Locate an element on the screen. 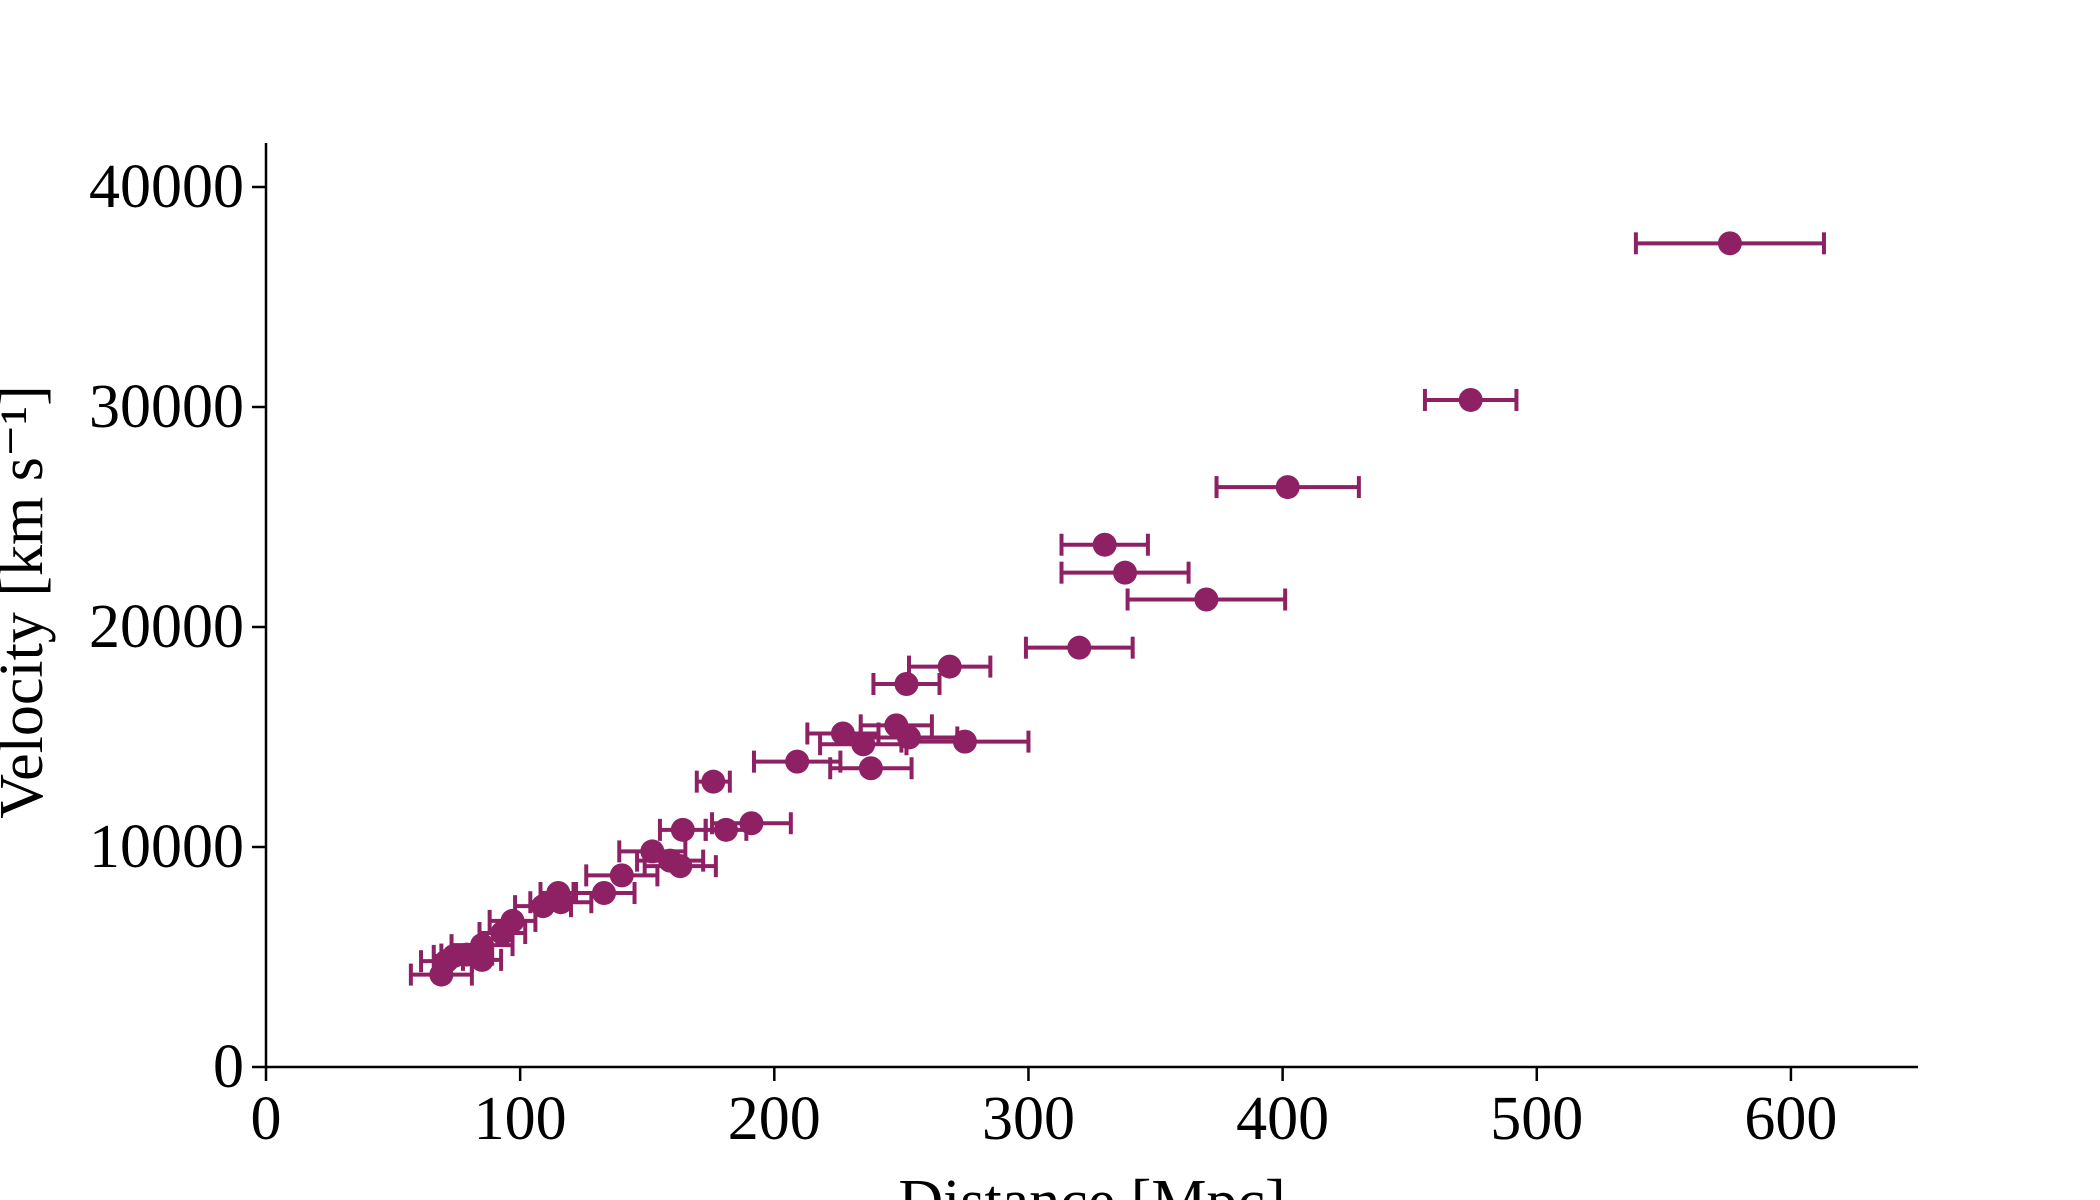  y-tick-label: 10000 is located at coordinates (166, 847).